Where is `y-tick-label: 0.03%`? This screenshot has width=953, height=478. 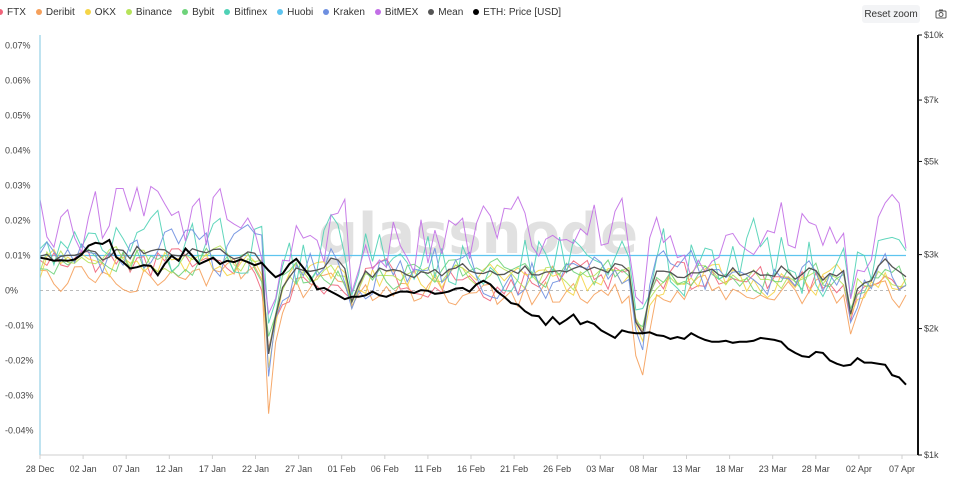 y-tick-label: 0.03% is located at coordinates (18, 186).